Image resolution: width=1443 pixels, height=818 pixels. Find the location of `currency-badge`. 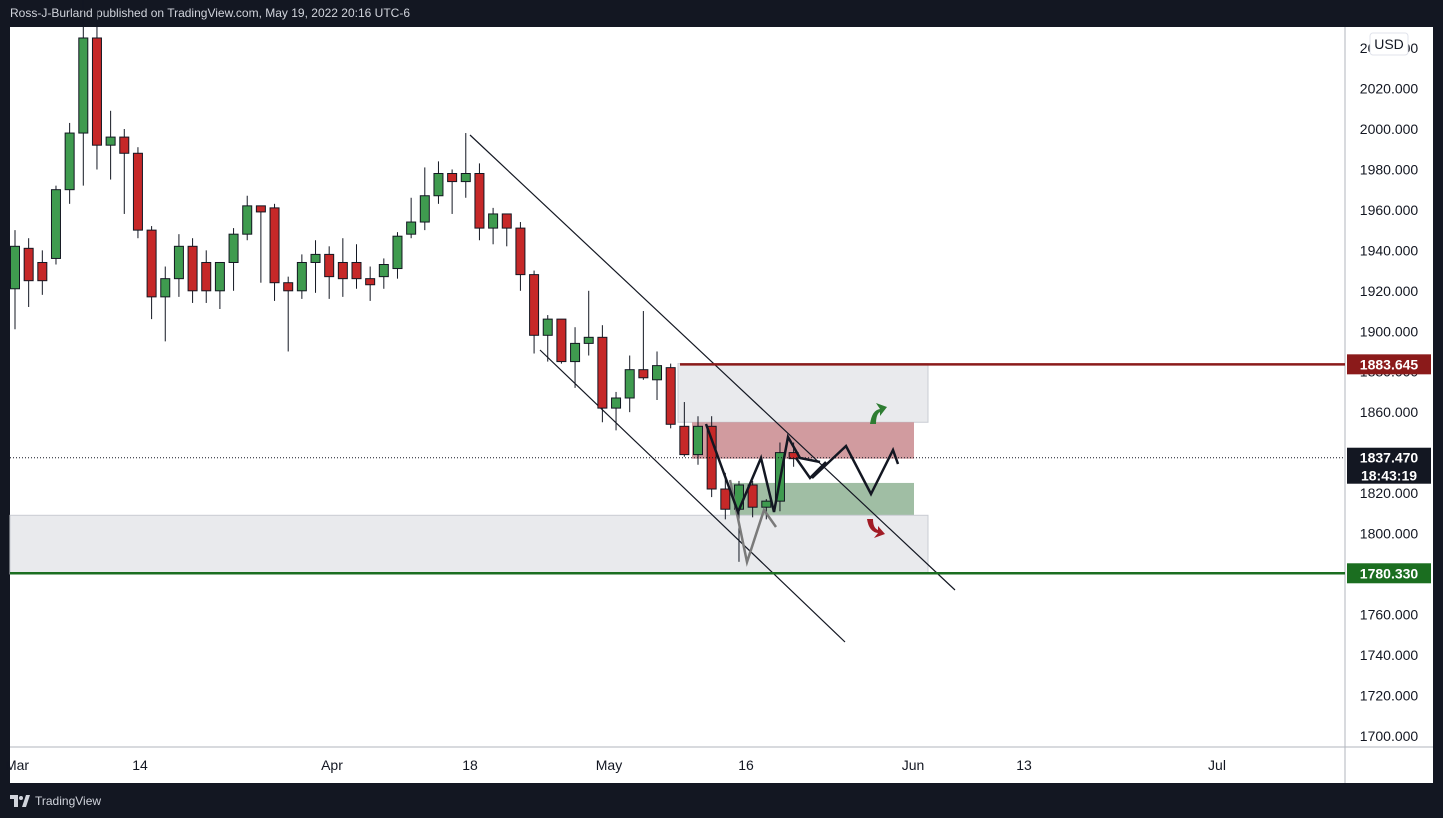

currency-badge is located at coordinates (1389, 44).